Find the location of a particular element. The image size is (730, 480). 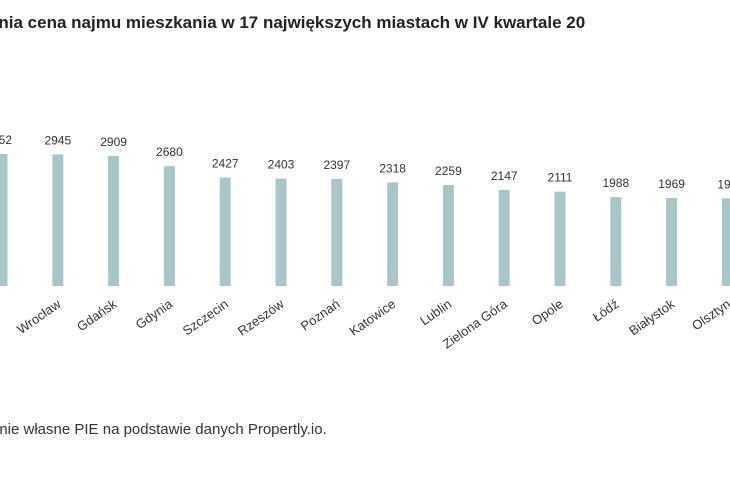

data-label: 952 is located at coordinates (6, 140).